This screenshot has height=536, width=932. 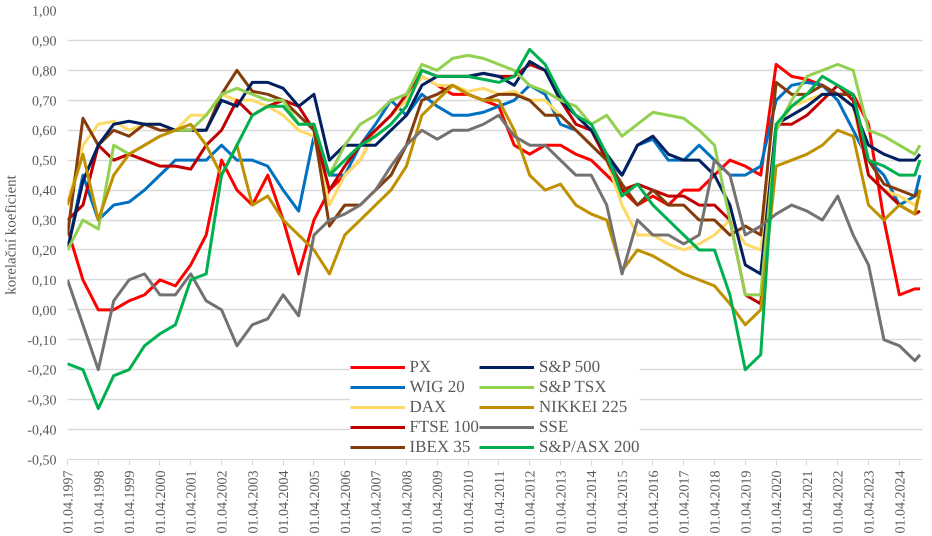 I want to click on y-tick-label: 0,40, so click(x=44, y=192).